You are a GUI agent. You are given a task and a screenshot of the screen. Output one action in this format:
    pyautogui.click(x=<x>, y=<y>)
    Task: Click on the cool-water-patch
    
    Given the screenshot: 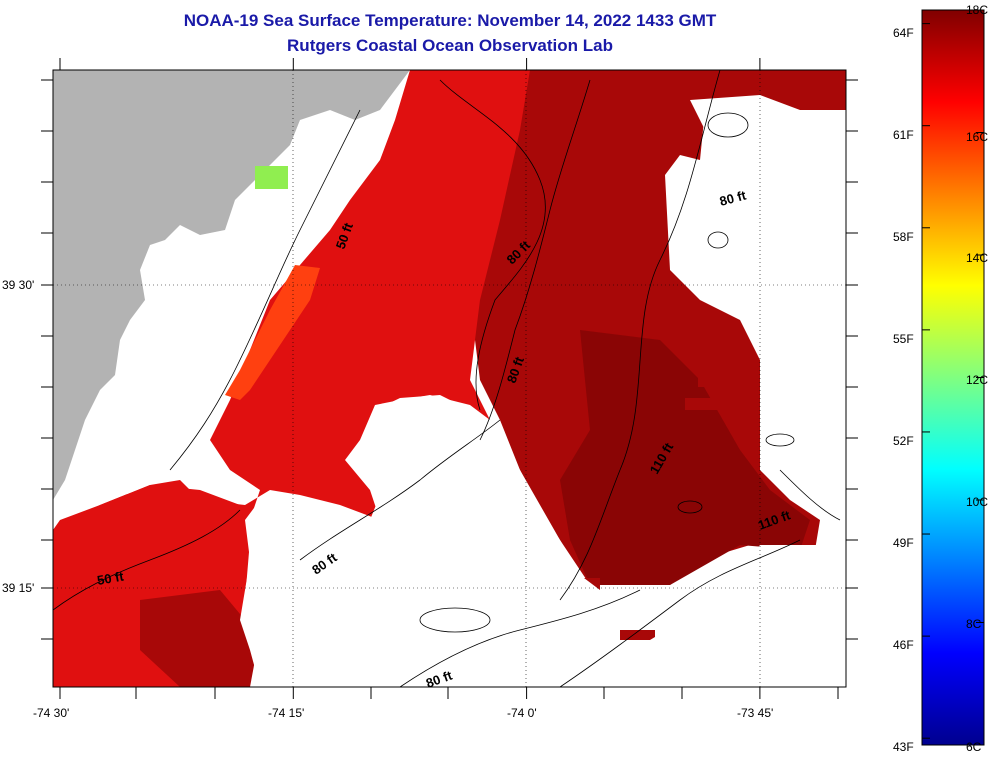 What is the action you would take?
    pyautogui.click(x=271, y=177)
    